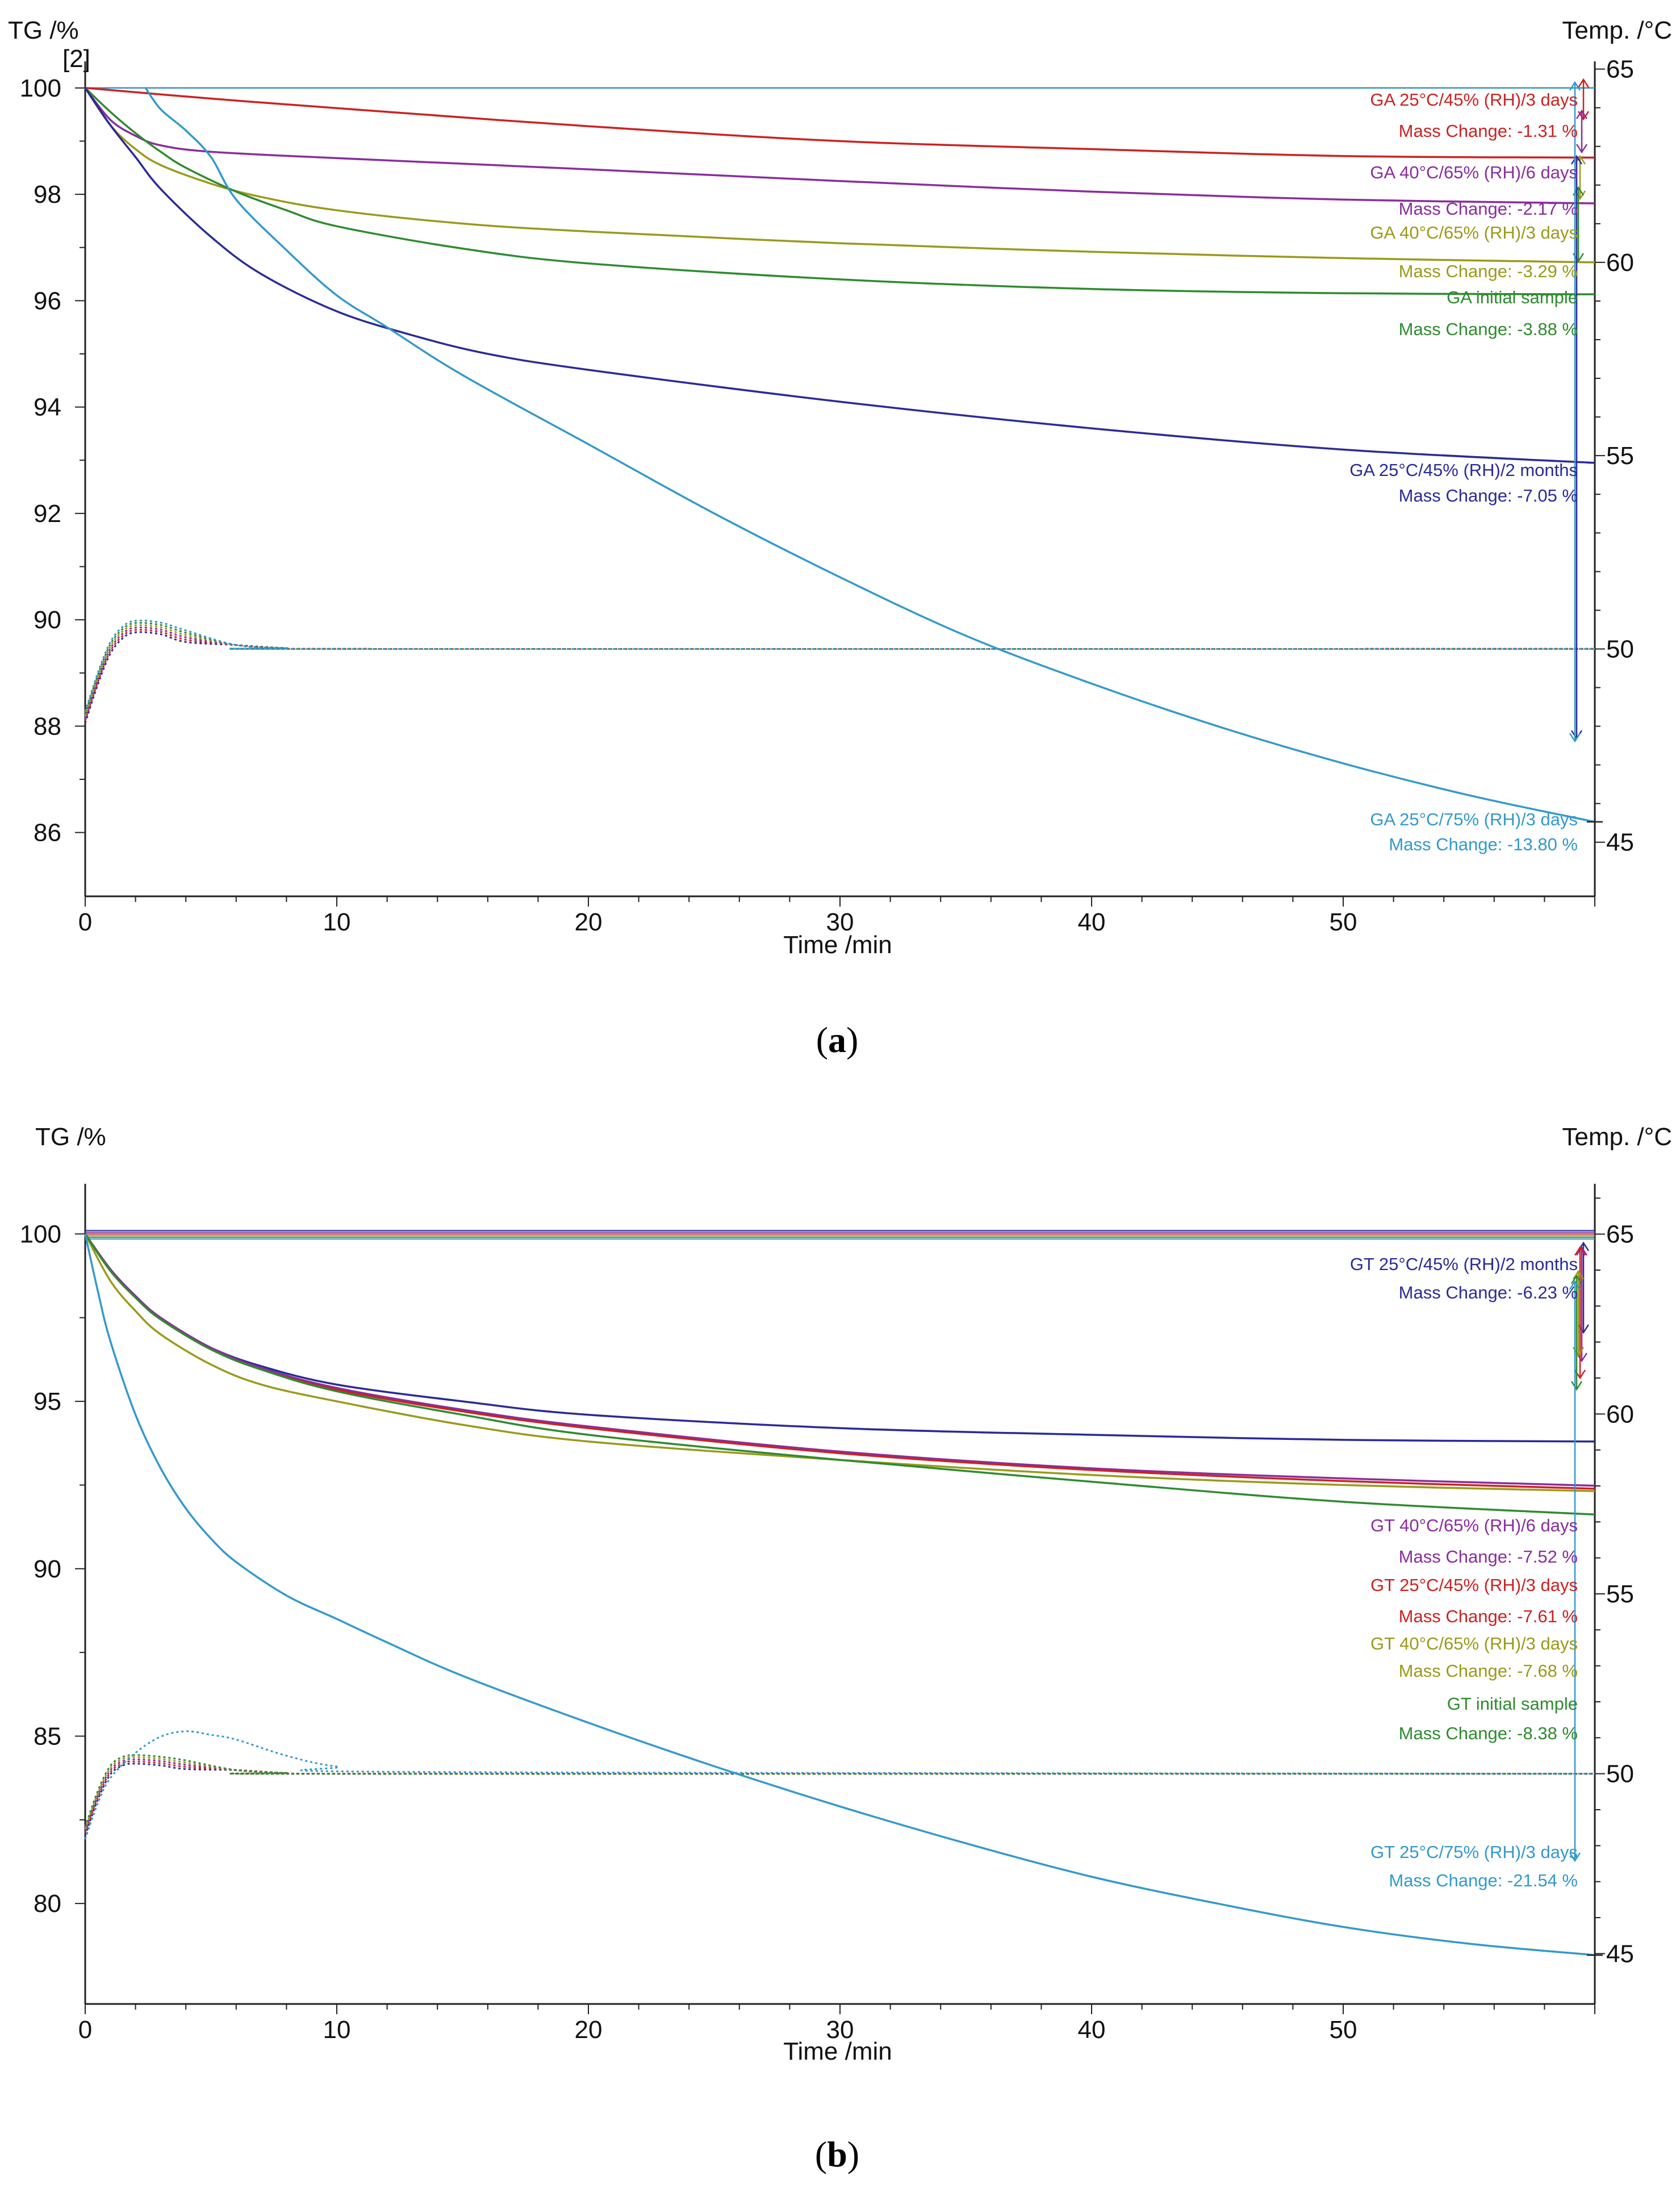 The height and width of the screenshot is (2188, 1680). Describe the element at coordinates (1488, 1292) in the screenshot. I see `annotation-mass-change: Mass Change: -6.23 %` at that location.